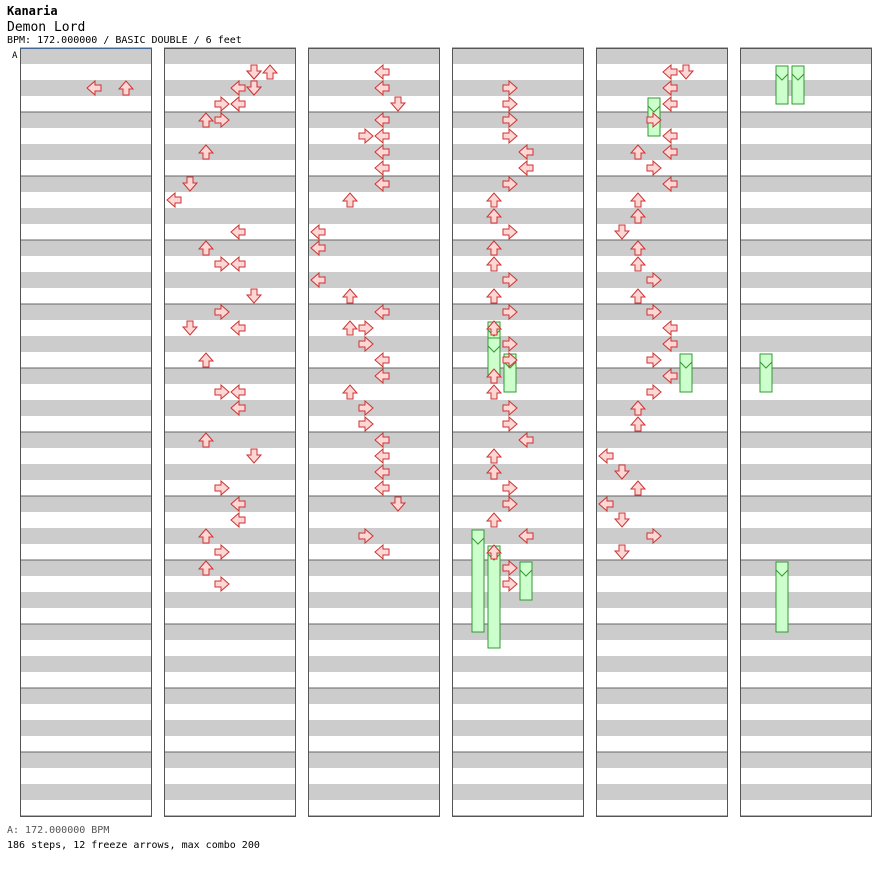 The width and height of the screenshot is (896, 876). Describe the element at coordinates (15, 56) in the screenshot. I see `bpm-marker: A` at that location.